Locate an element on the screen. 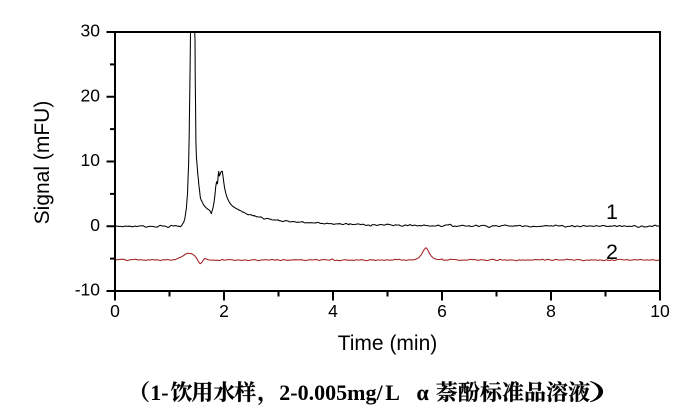  svg-text: 6 is located at coordinates (442, 311).